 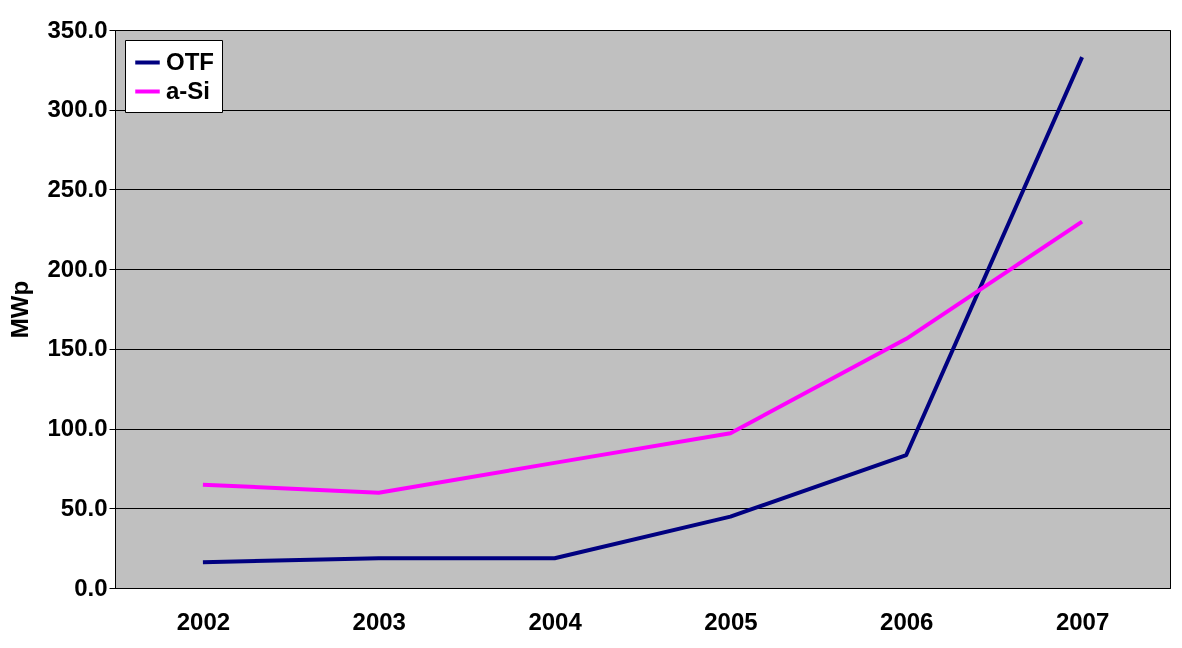 What do you see at coordinates (77, 348) in the screenshot?
I see `y-tick-label: 150.0` at bounding box center [77, 348].